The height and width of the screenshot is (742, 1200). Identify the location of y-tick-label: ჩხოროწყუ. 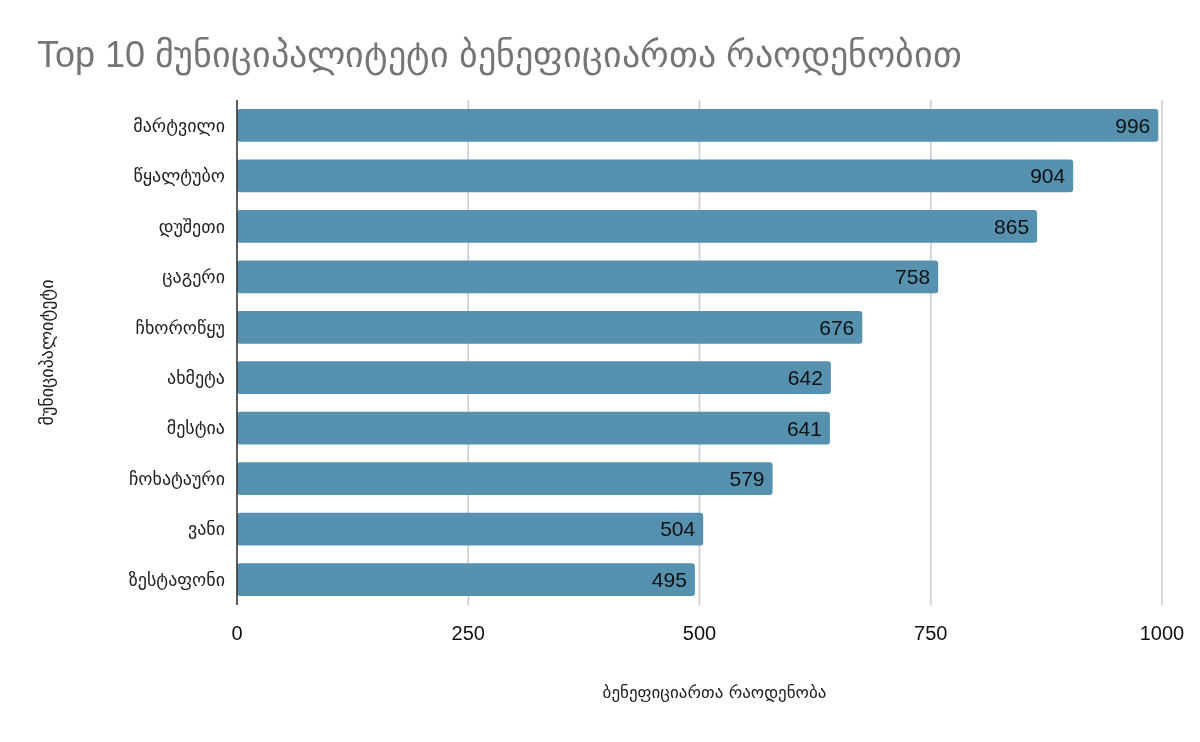
(180, 327).